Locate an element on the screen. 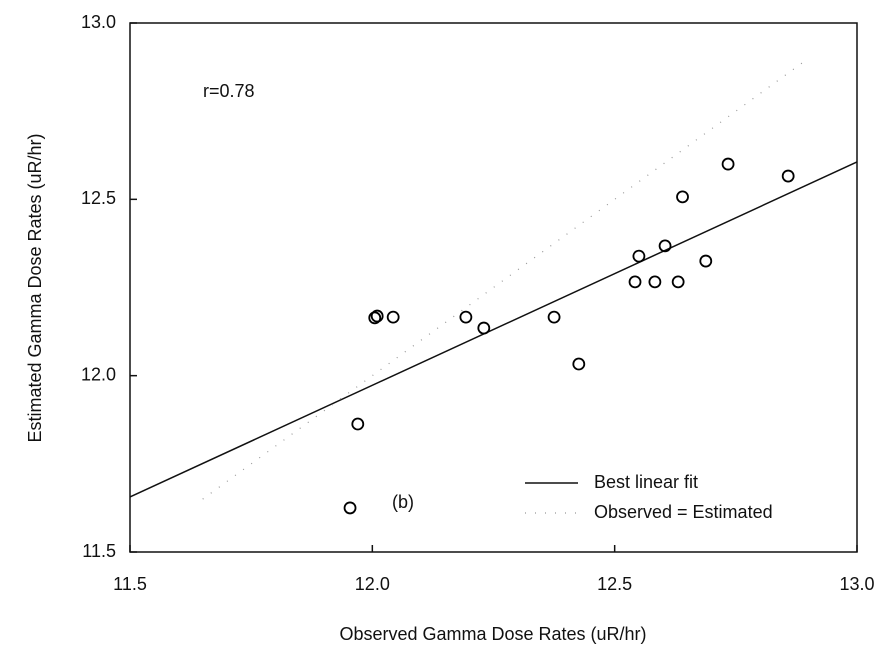 Image resolution: width=884 pixels, height=651 pixels. x-axis-label: Observed Gamma Dose Rates (uR/hr) is located at coordinates (492, 634).